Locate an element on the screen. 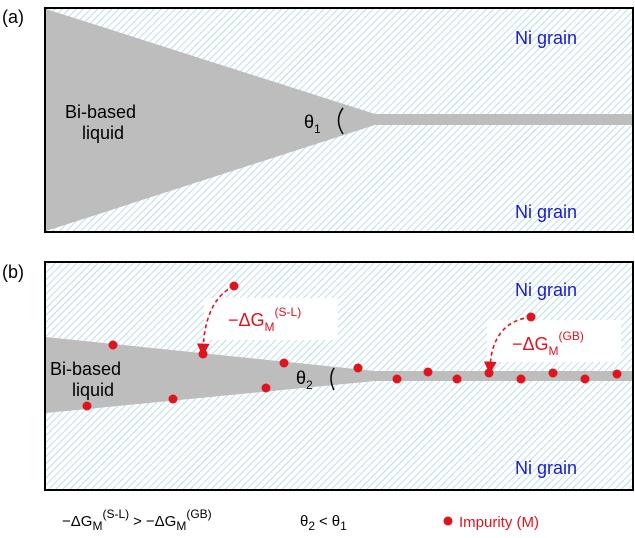 This screenshot has height=538, width=635. angle-label: θ2 is located at coordinates (304, 380).